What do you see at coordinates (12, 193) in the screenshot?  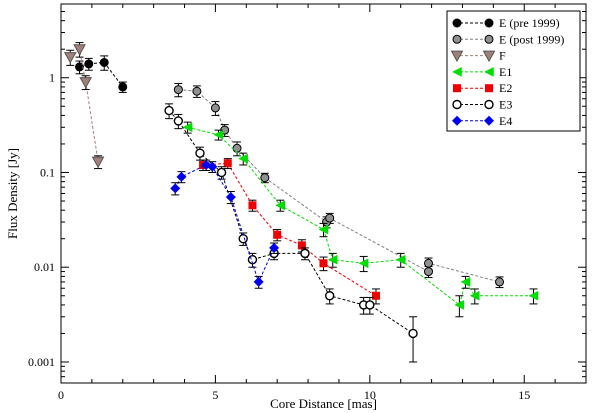 I see `y-axis-title: Flux Density [Jy]` at bounding box center [12, 193].